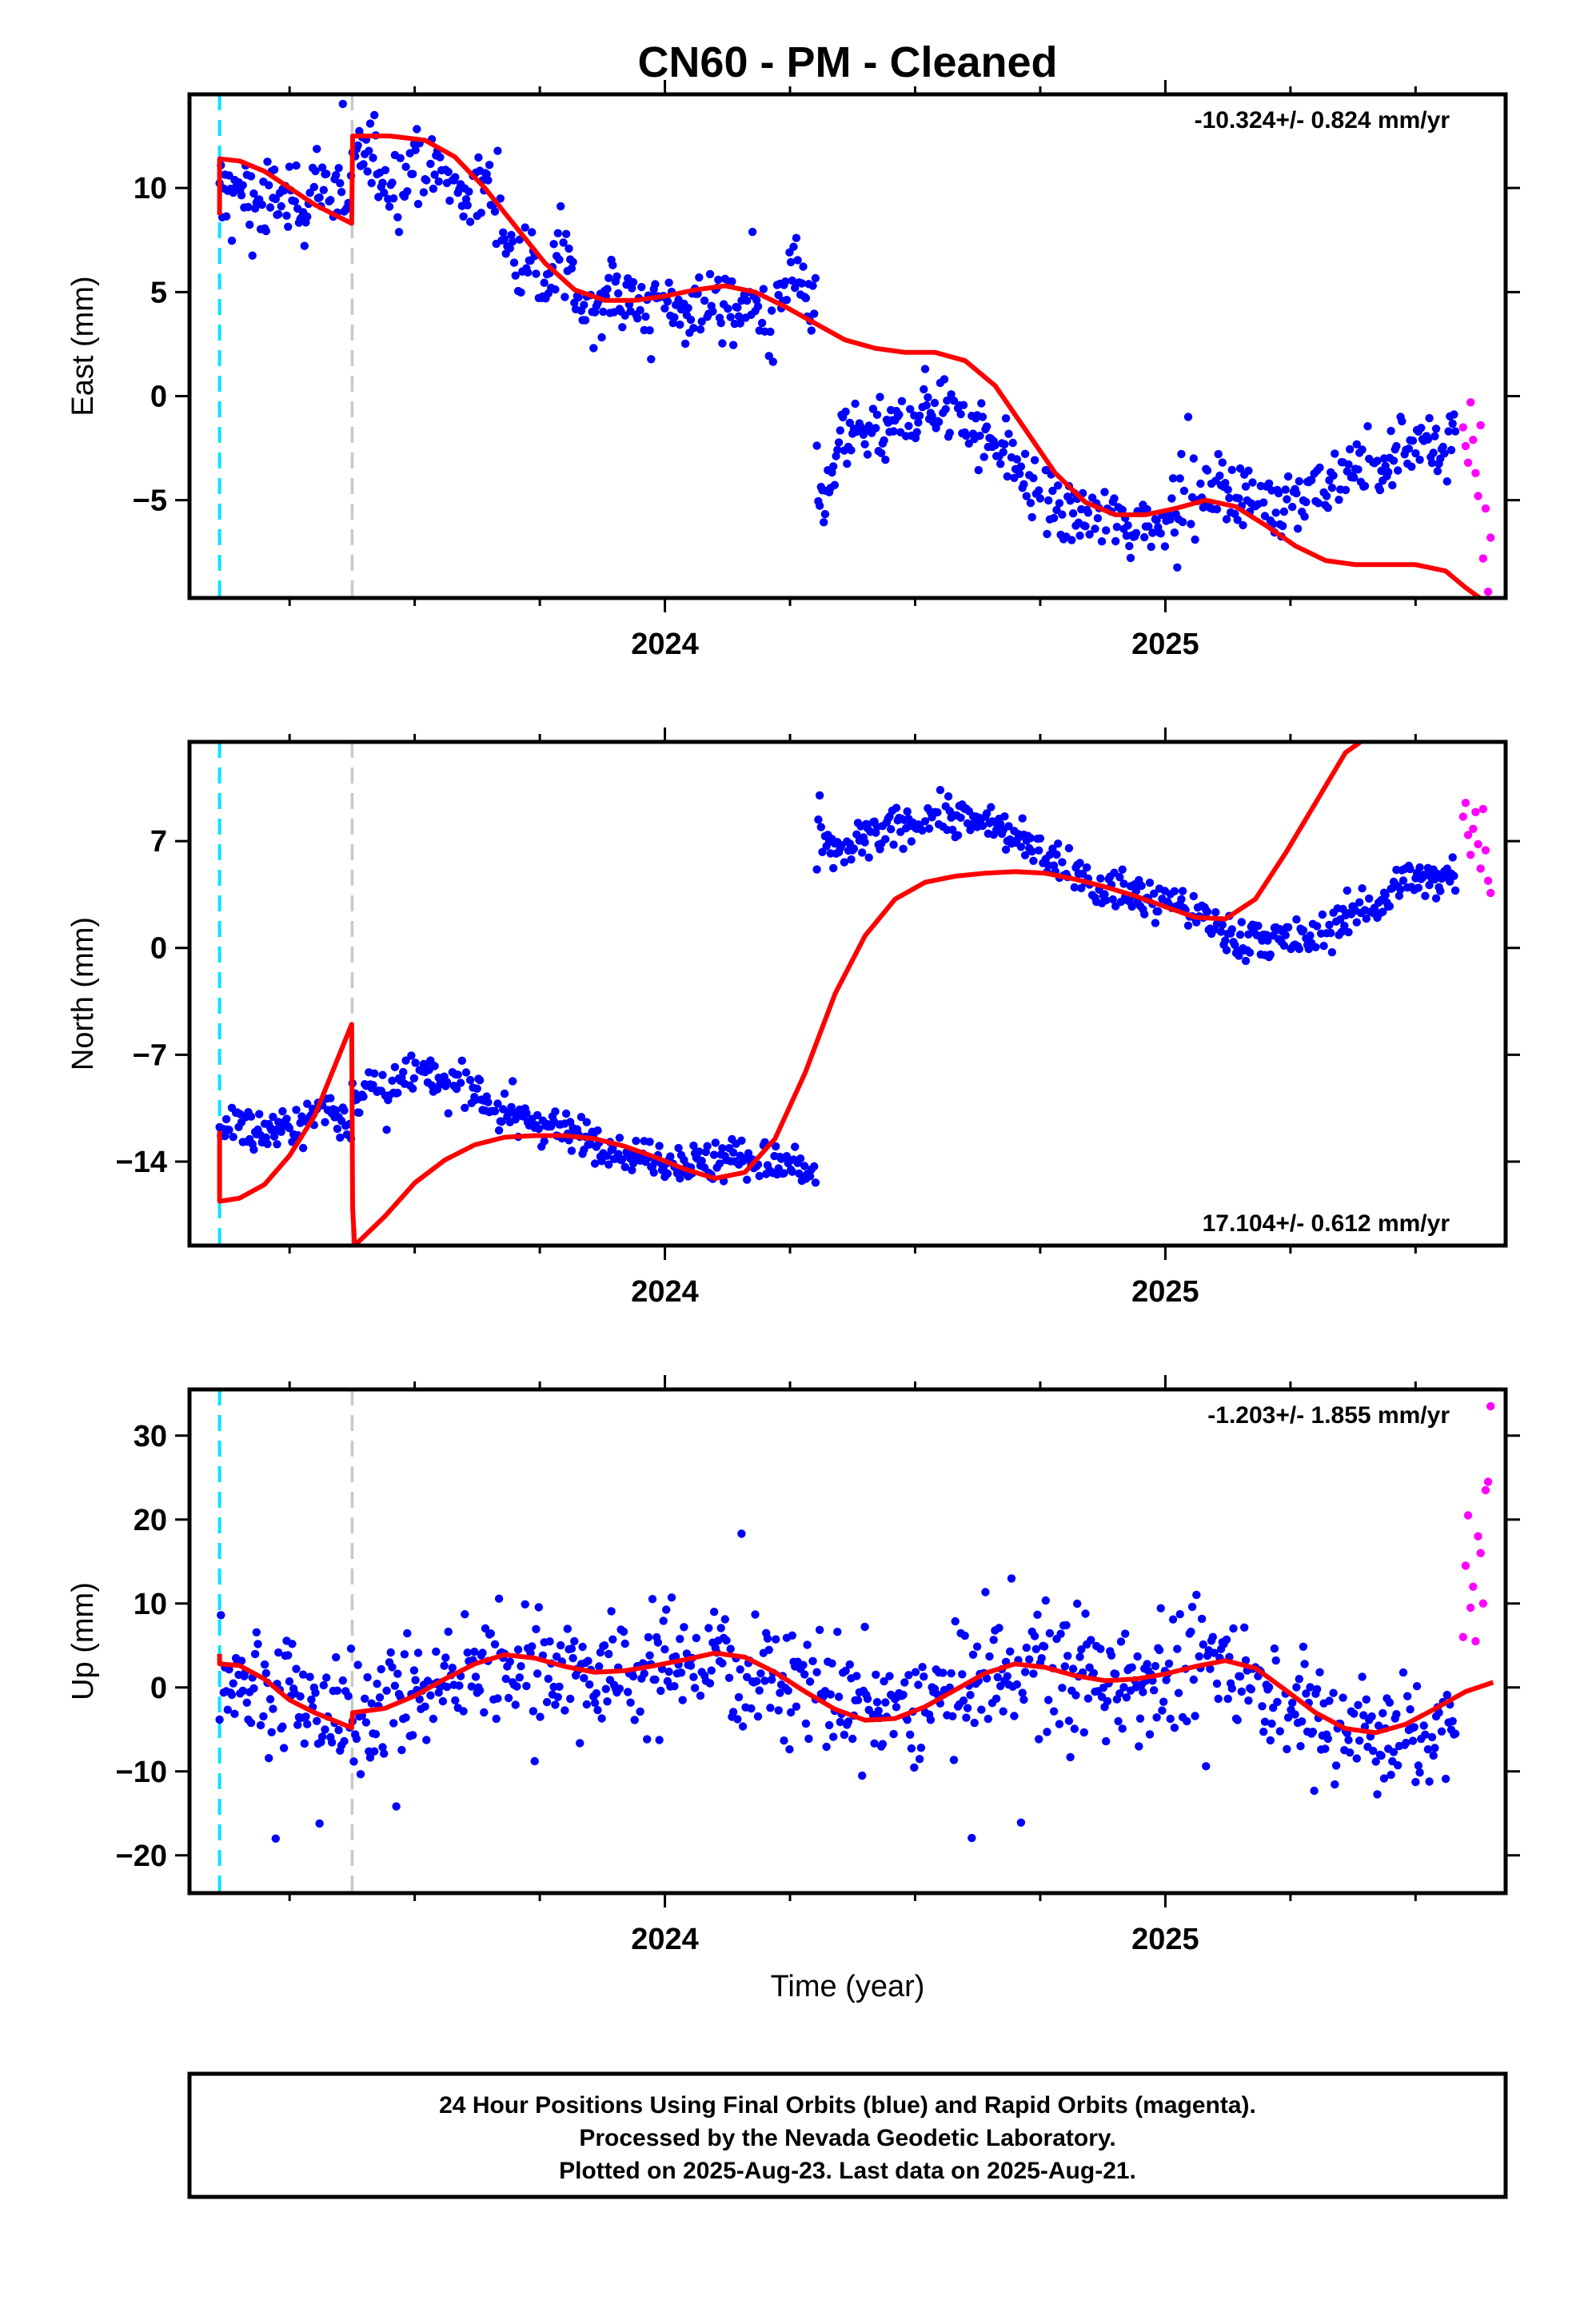 The image size is (1580, 2324). I want to click on velocity-annotation: -1.203+/- 1.855 mm/yr, so click(1328, 1416).